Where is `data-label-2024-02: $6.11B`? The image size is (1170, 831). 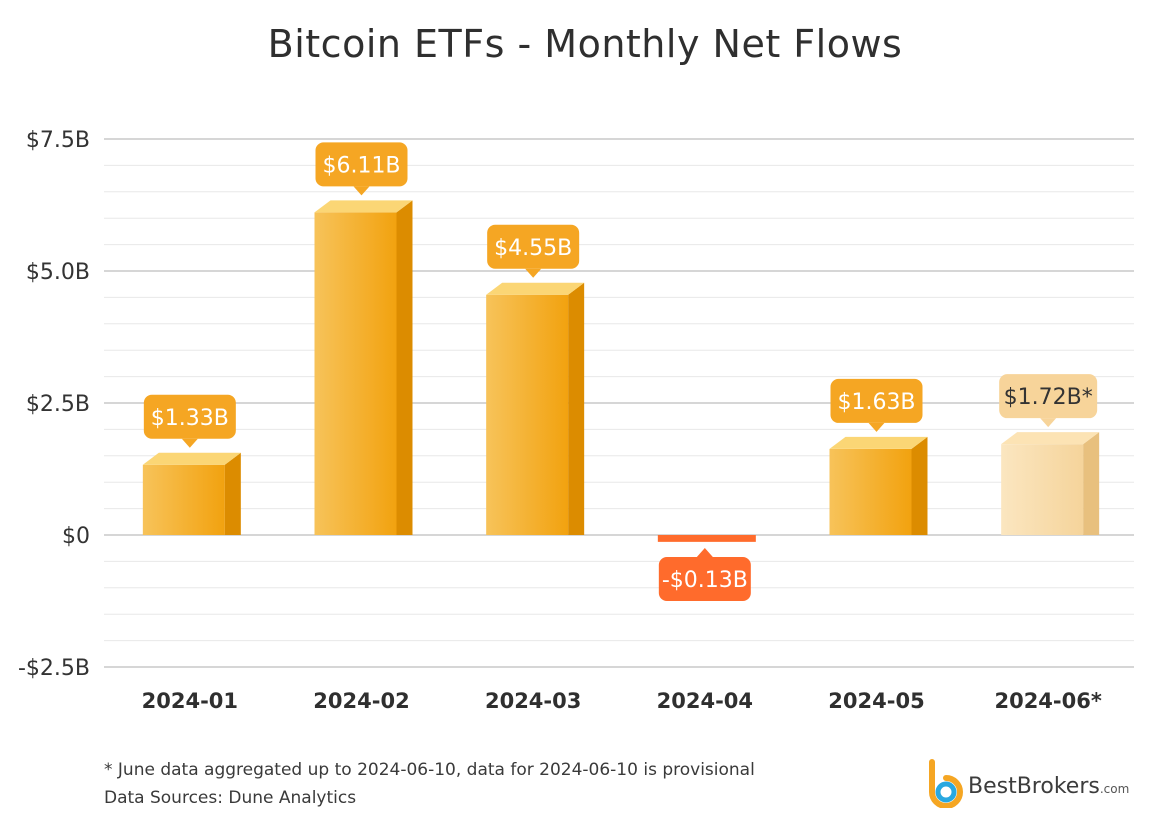 data-label-2024-02: $6.11B is located at coordinates (361, 169).